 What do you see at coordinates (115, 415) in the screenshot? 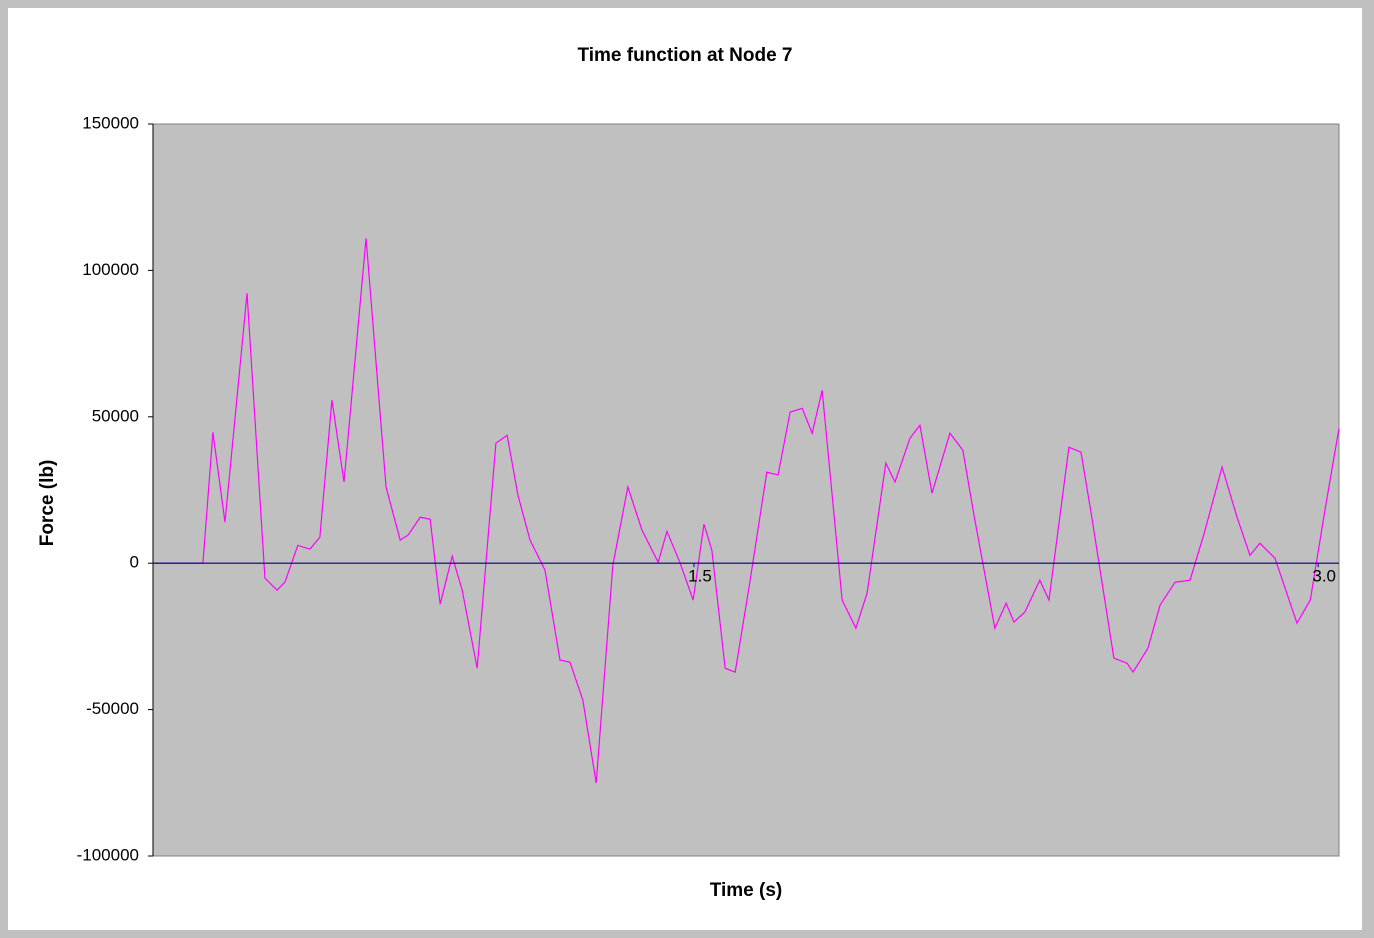
I see `y-tick-label: 50000` at bounding box center [115, 415].